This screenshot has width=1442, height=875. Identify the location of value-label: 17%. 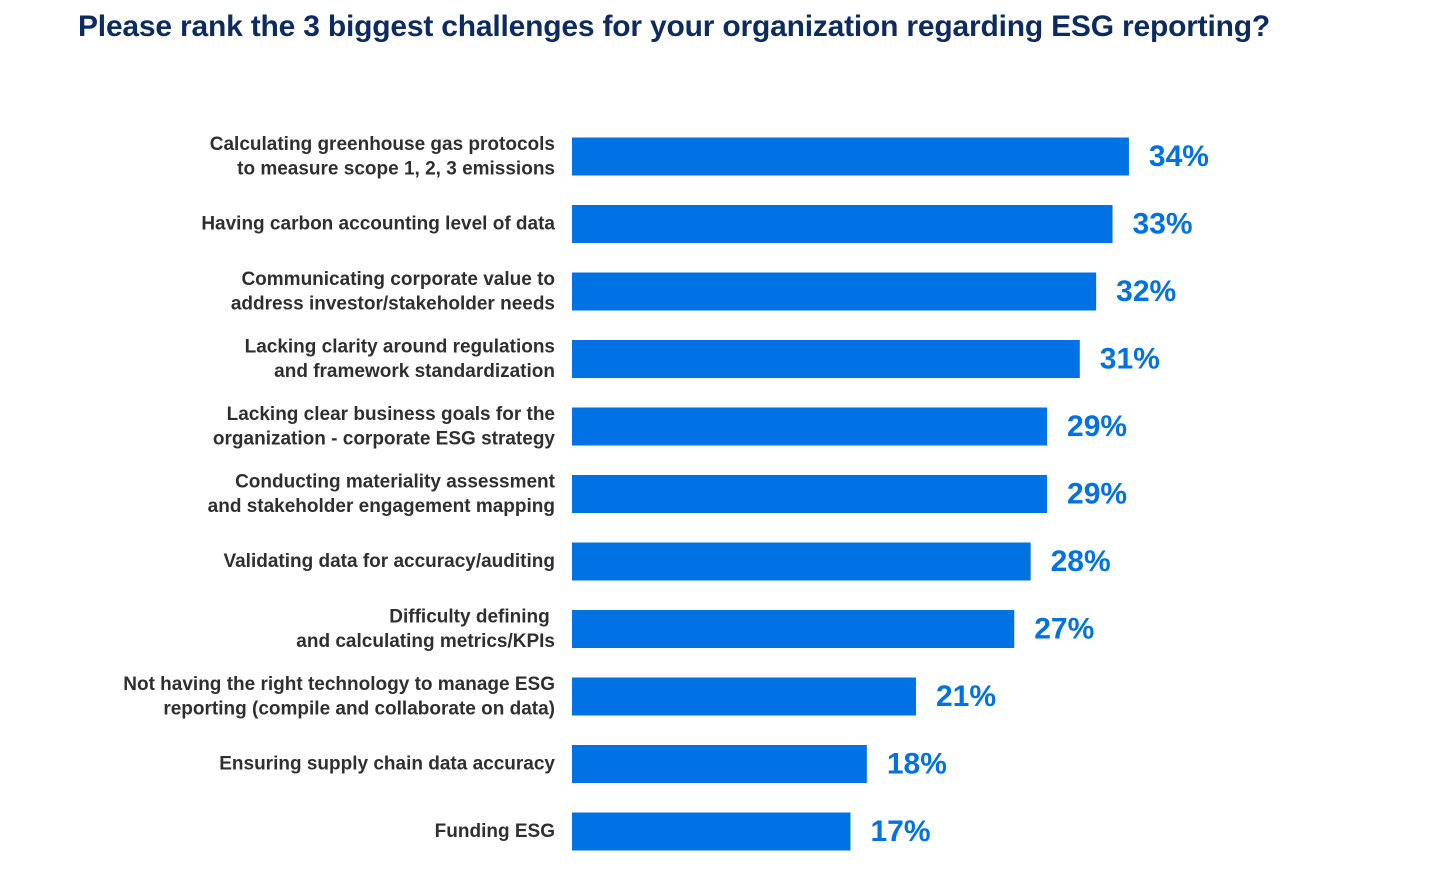
(900, 831).